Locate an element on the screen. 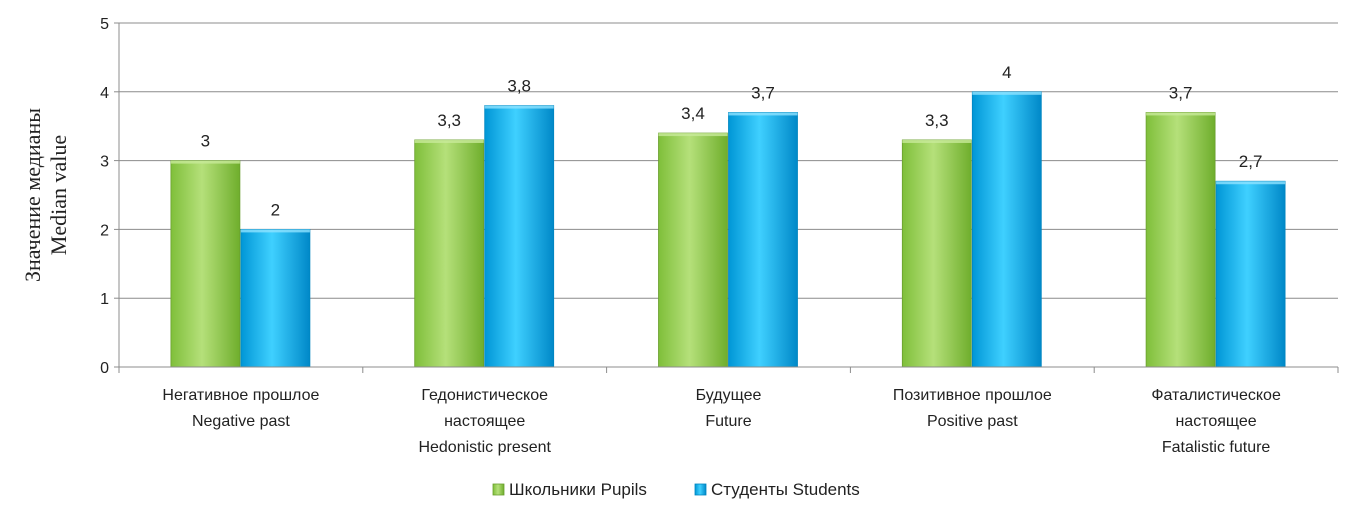 Image resolution: width=1361 pixels, height=520 pixels. y-tick-label: 3 is located at coordinates (104, 162).